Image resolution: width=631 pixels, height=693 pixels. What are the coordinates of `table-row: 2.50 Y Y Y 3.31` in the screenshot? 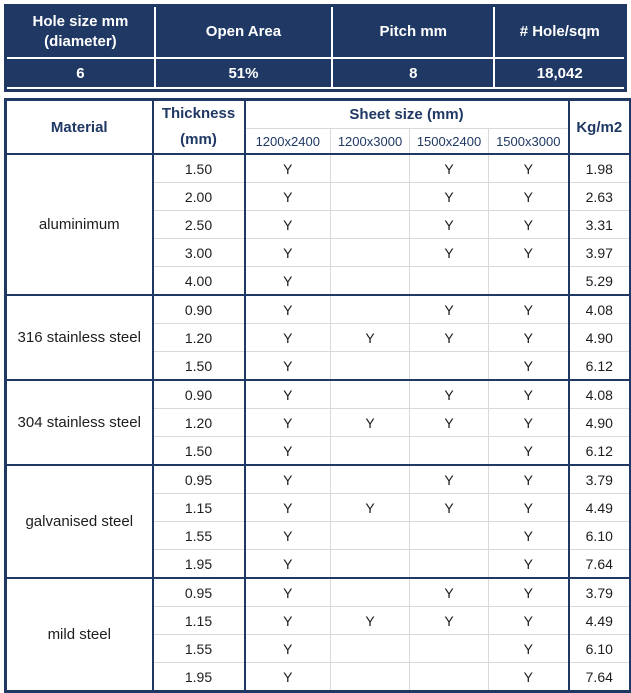 It's located at (318, 224).